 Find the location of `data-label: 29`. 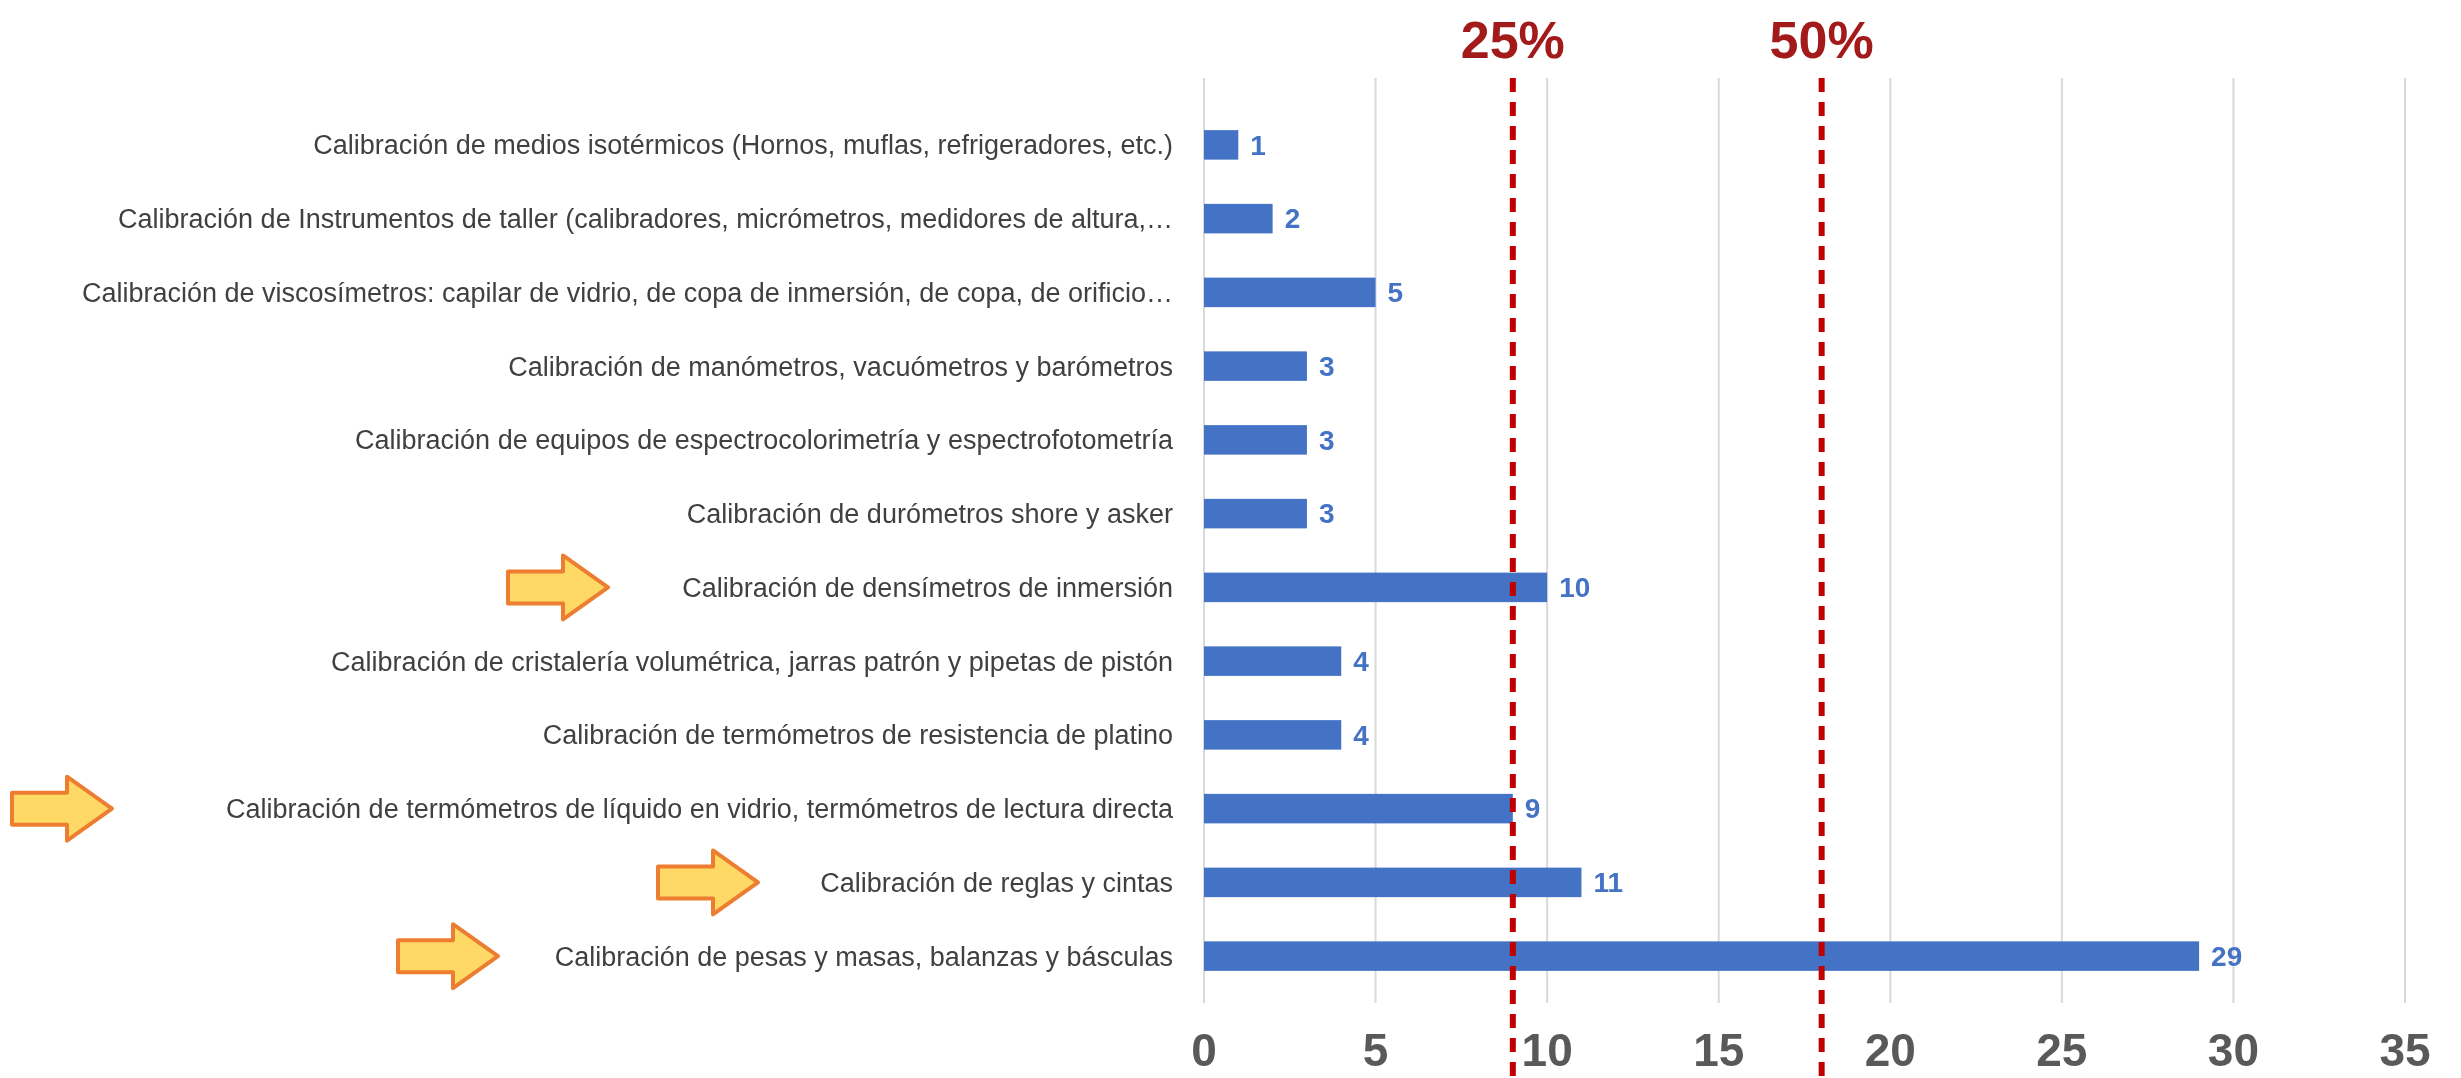

data-label: 29 is located at coordinates (2227, 956).